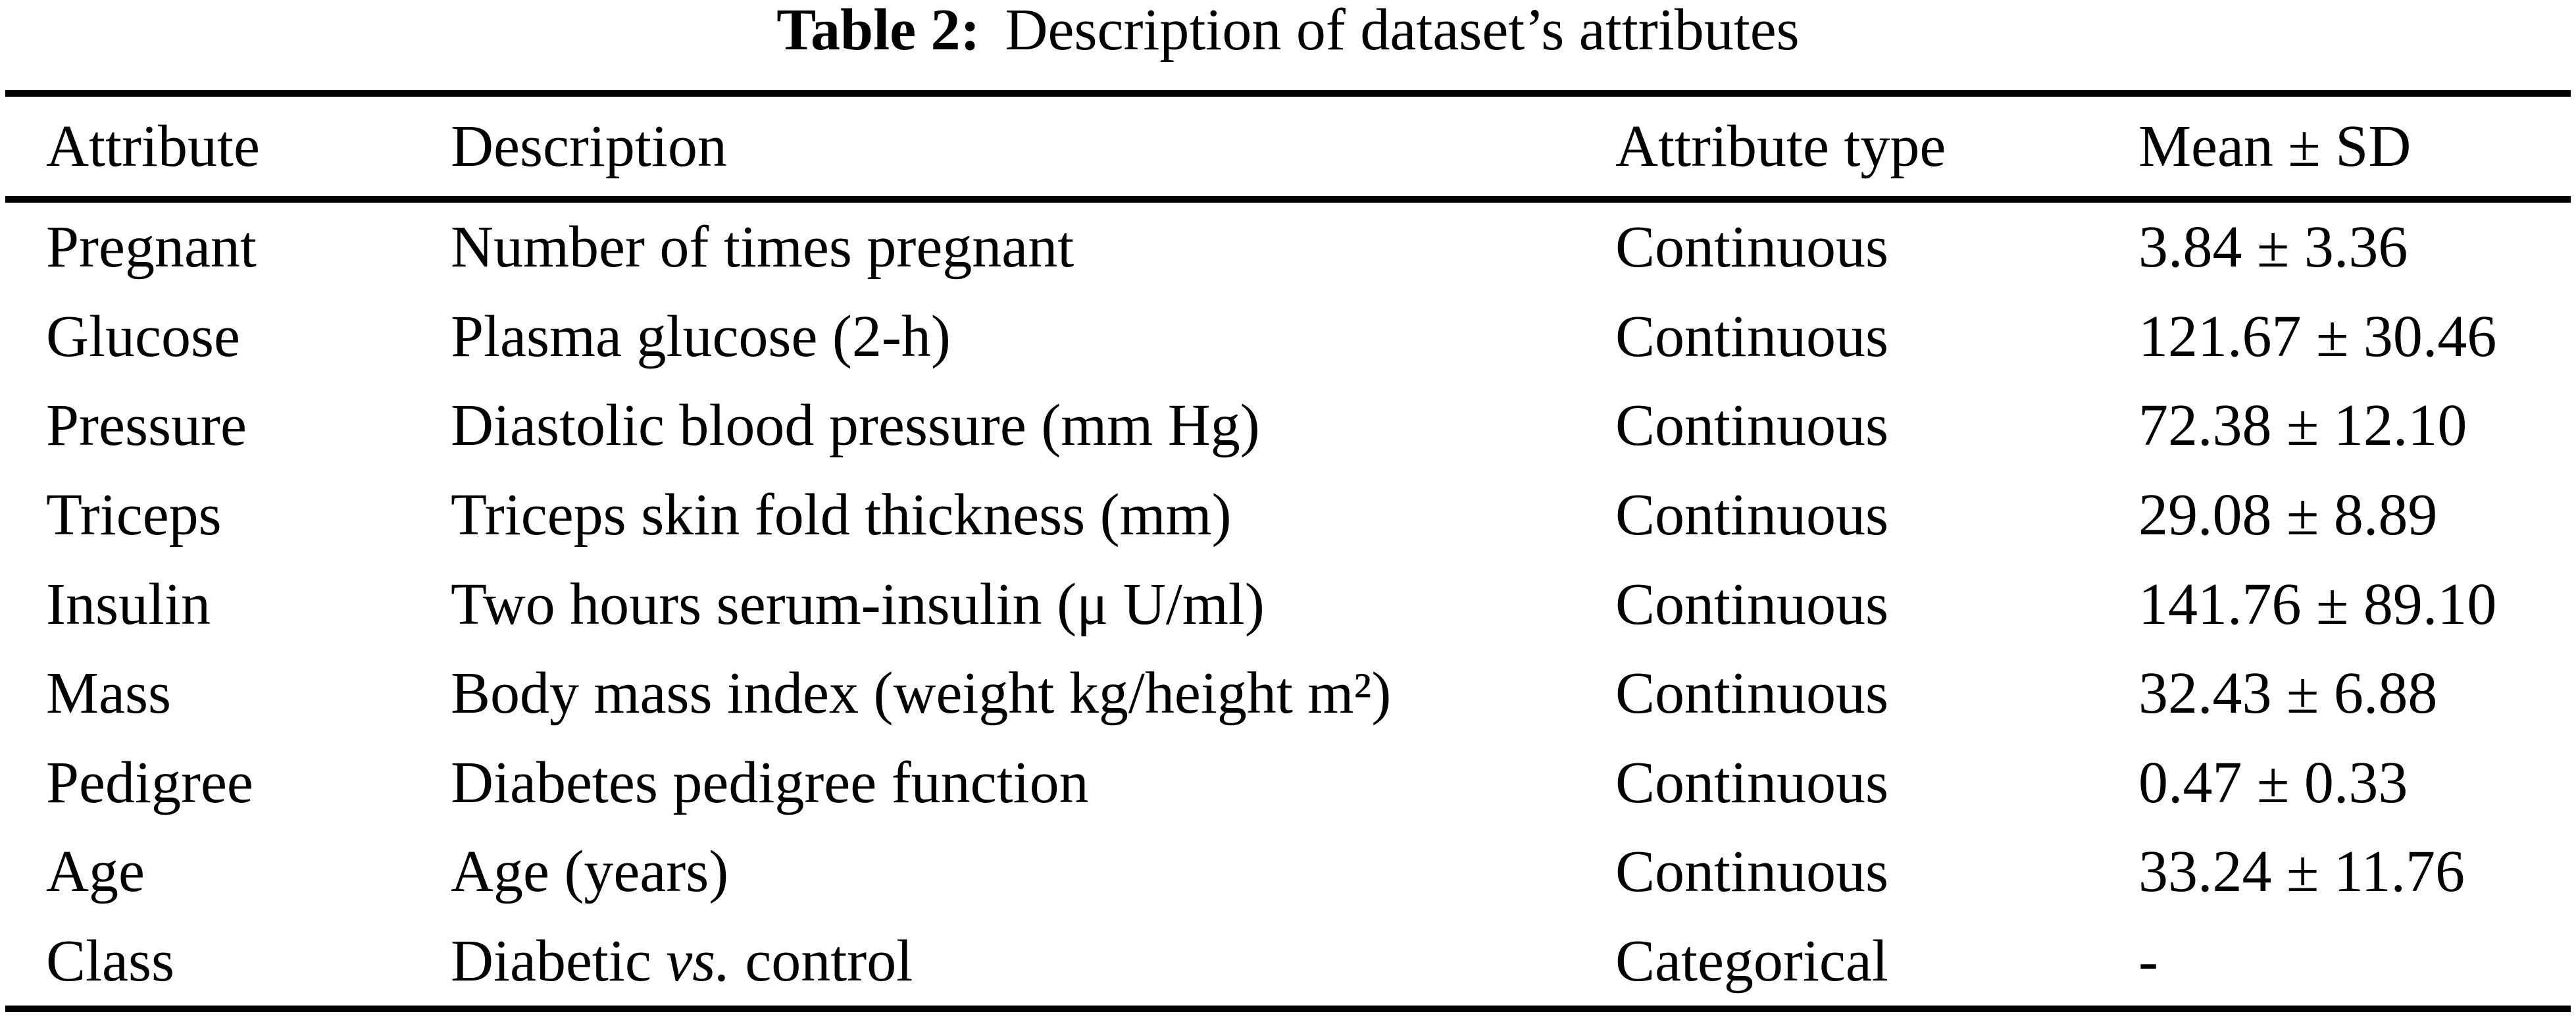  Describe the element at coordinates (1033, 336) in the screenshot. I see `cell-description: Plasma glucose (2-h)` at that location.